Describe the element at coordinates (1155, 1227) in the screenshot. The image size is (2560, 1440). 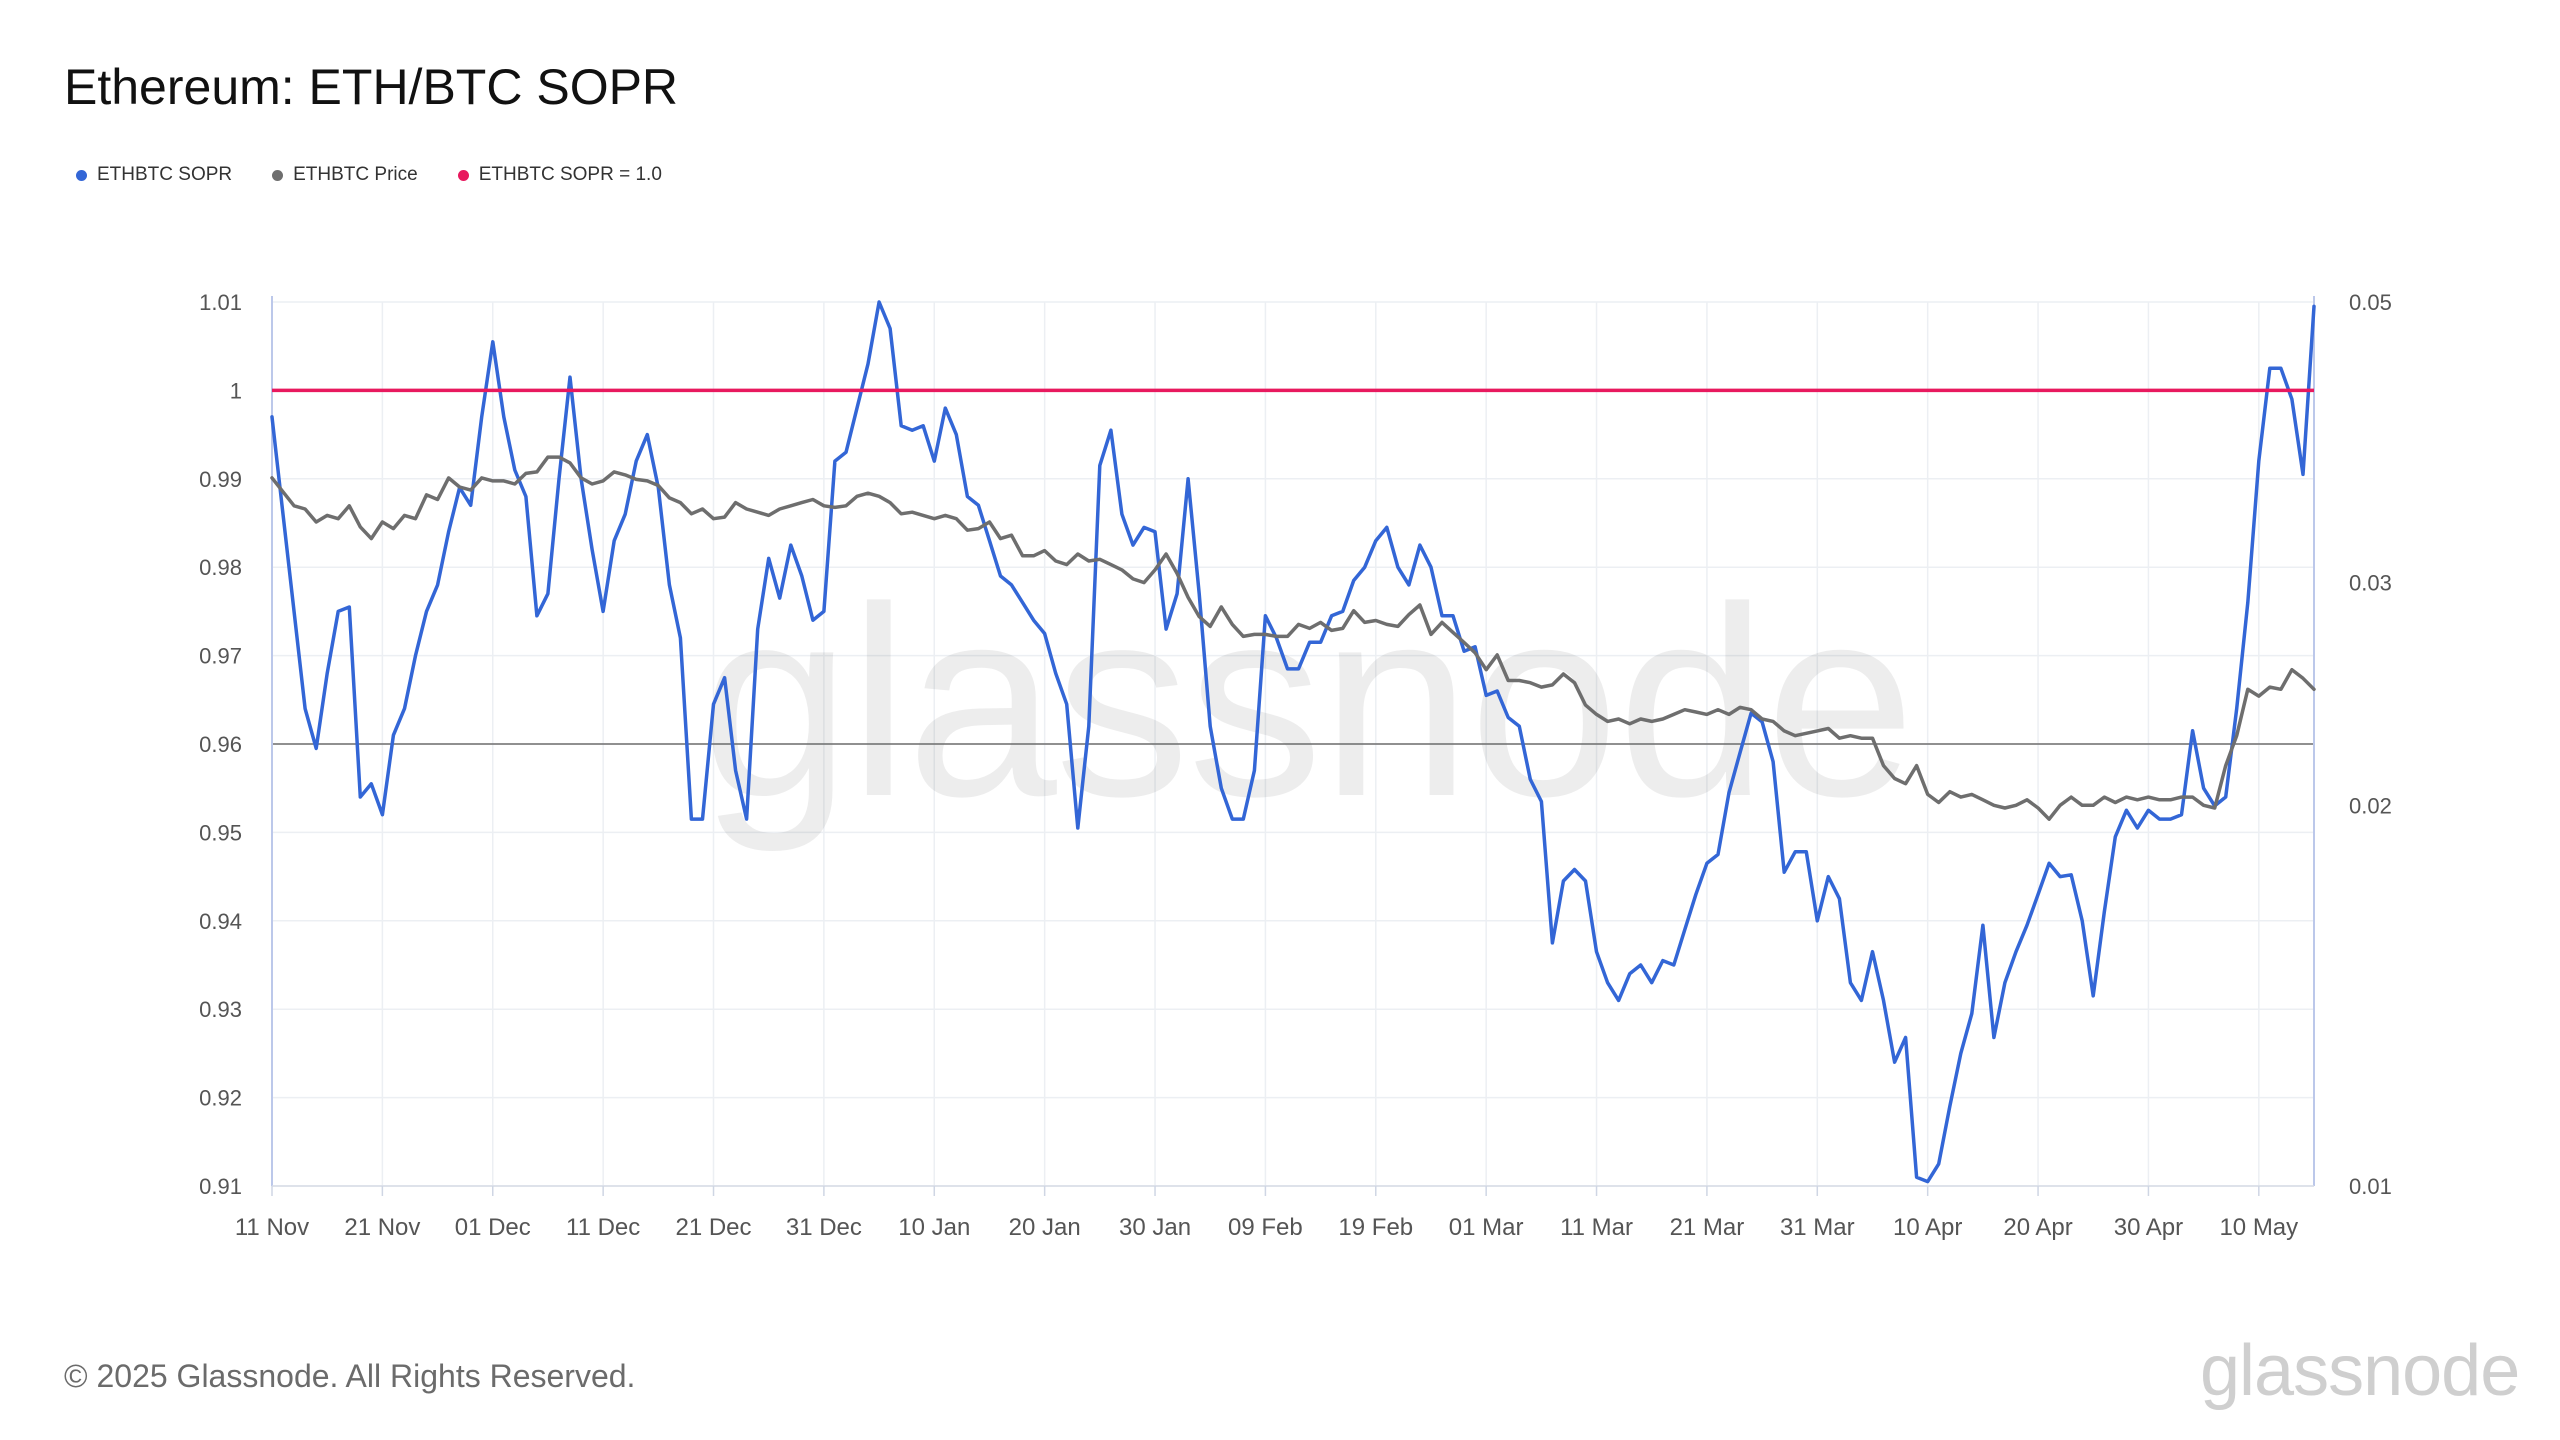
I see `x-tick-label: 30 Jan` at that location.